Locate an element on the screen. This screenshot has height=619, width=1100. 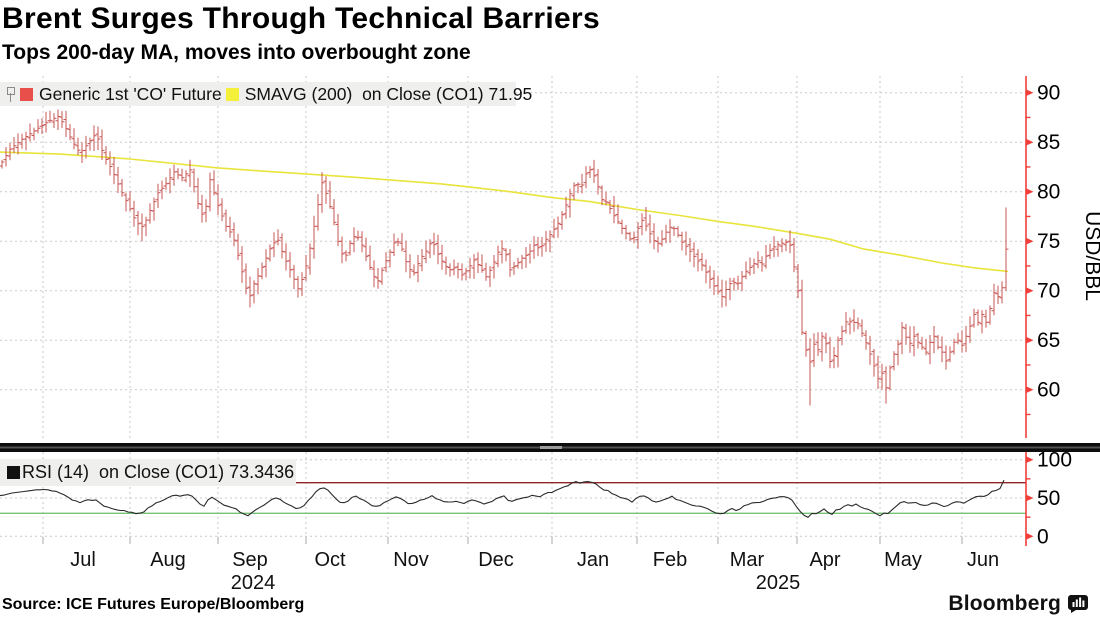
sma-series-swatch is located at coordinates (232, 94).